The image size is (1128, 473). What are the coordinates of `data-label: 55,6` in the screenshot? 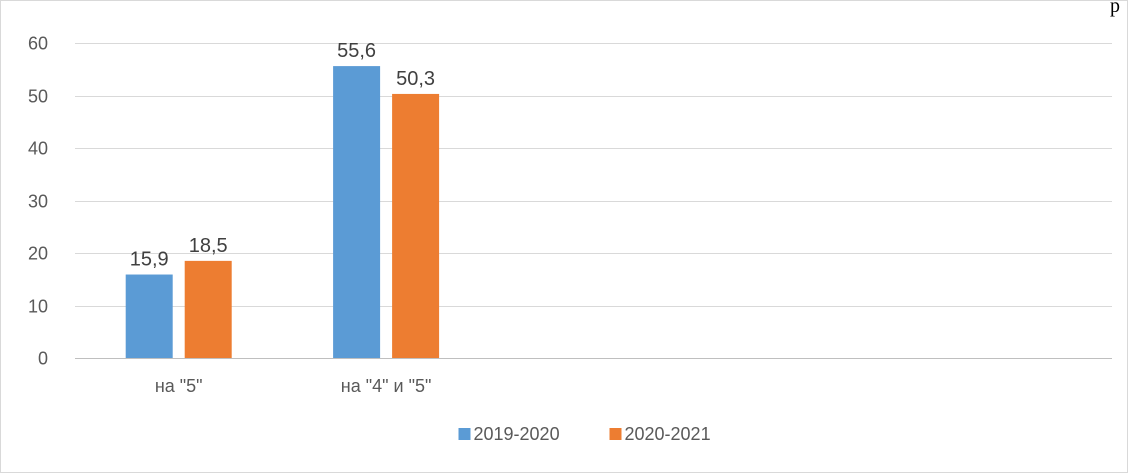 It's located at (356, 51).